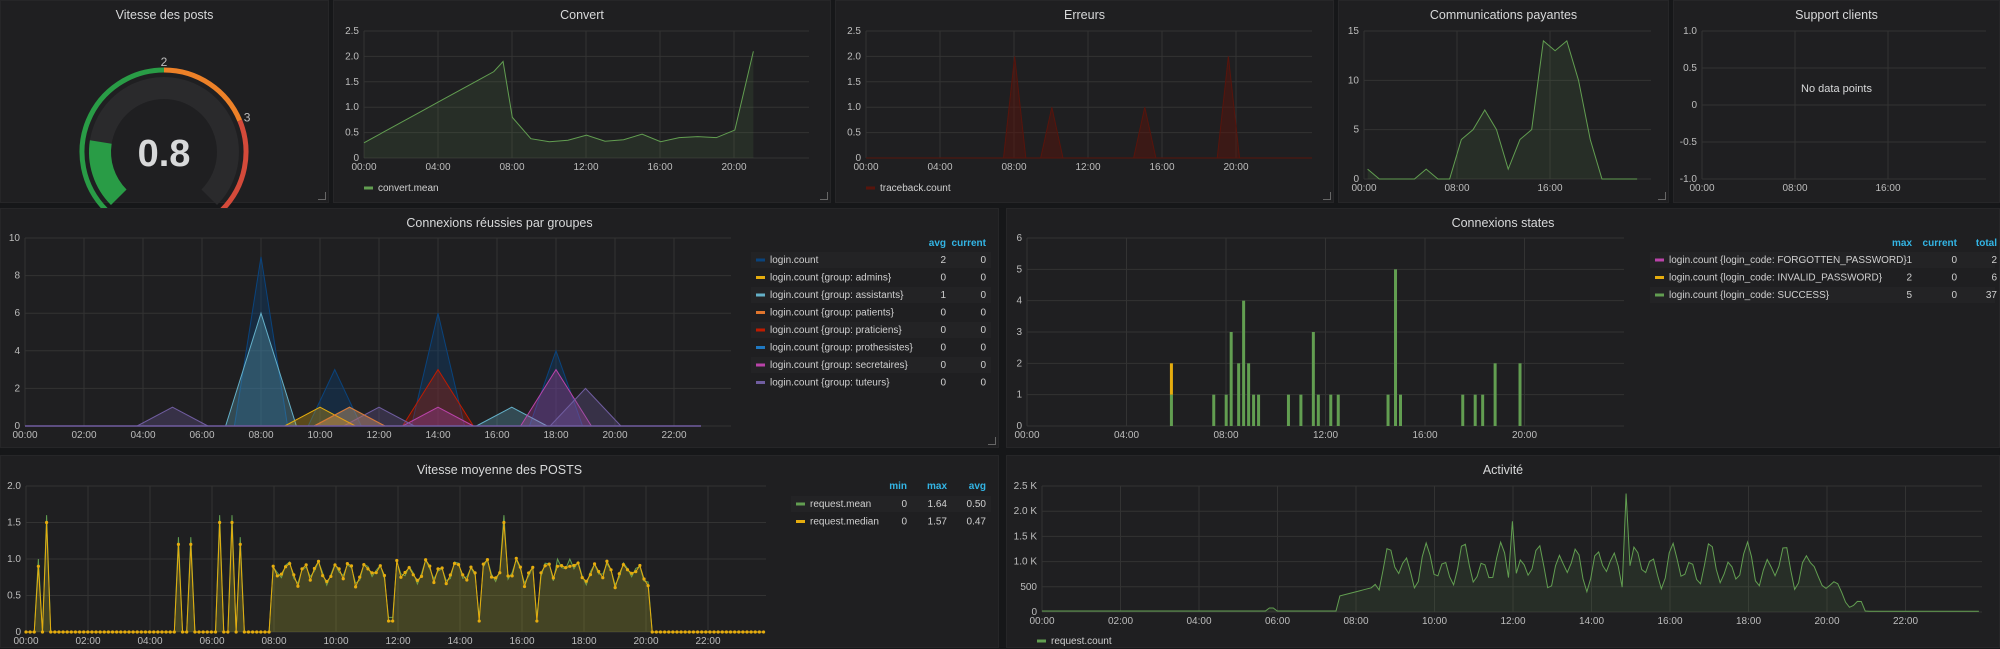  I want to click on erreurs-peak-line, so click(1015, 107).